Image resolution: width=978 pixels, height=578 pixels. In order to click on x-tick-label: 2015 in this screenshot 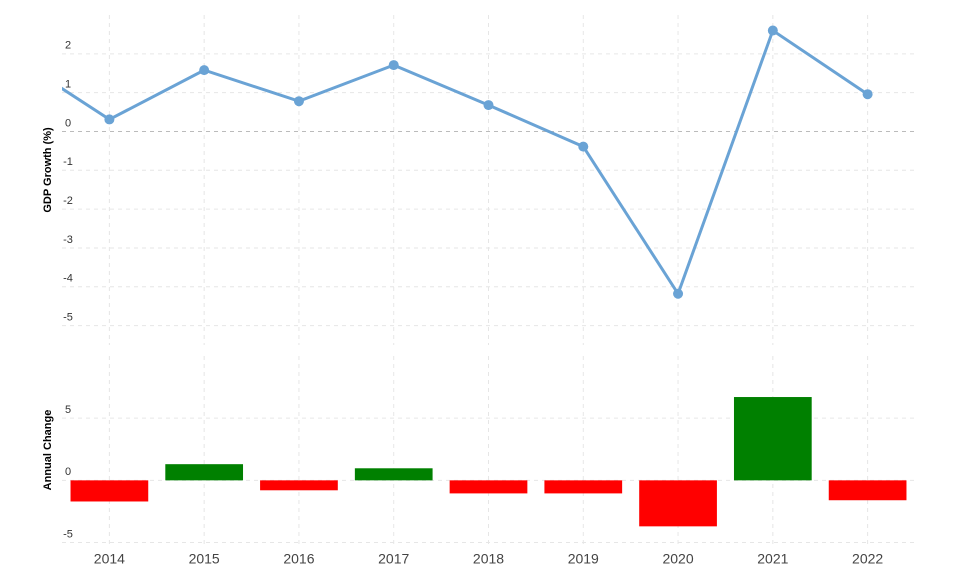, I will do `click(204, 559)`.